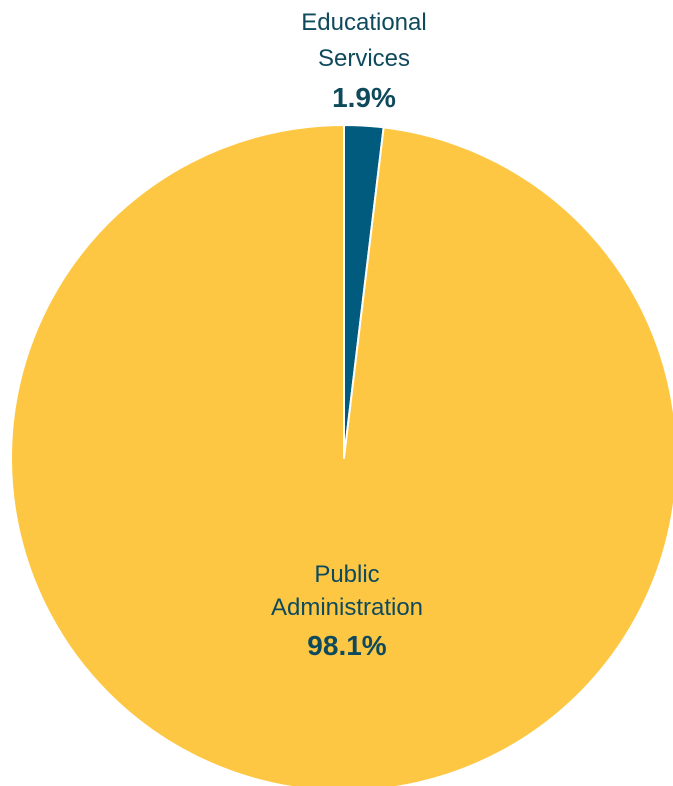  I want to click on slice-label-group-educational-services: Educational Services 1.9%, so click(363, 61).